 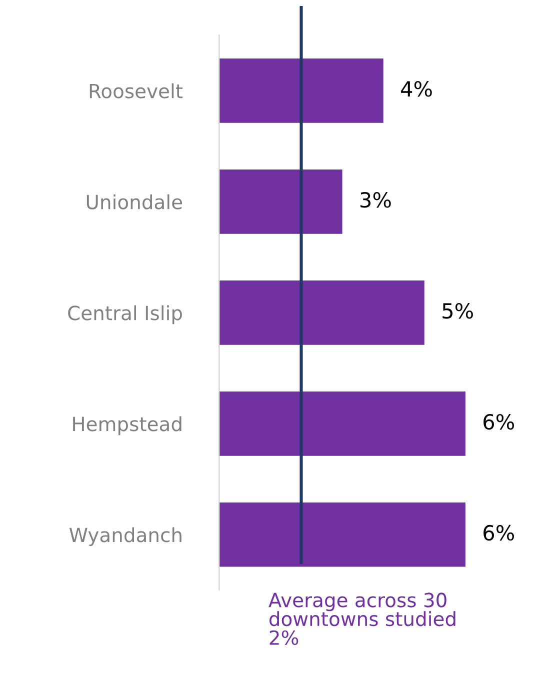 What do you see at coordinates (375, 200) in the screenshot?
I see `data-label: 3%` at bounding box center [375, 200].